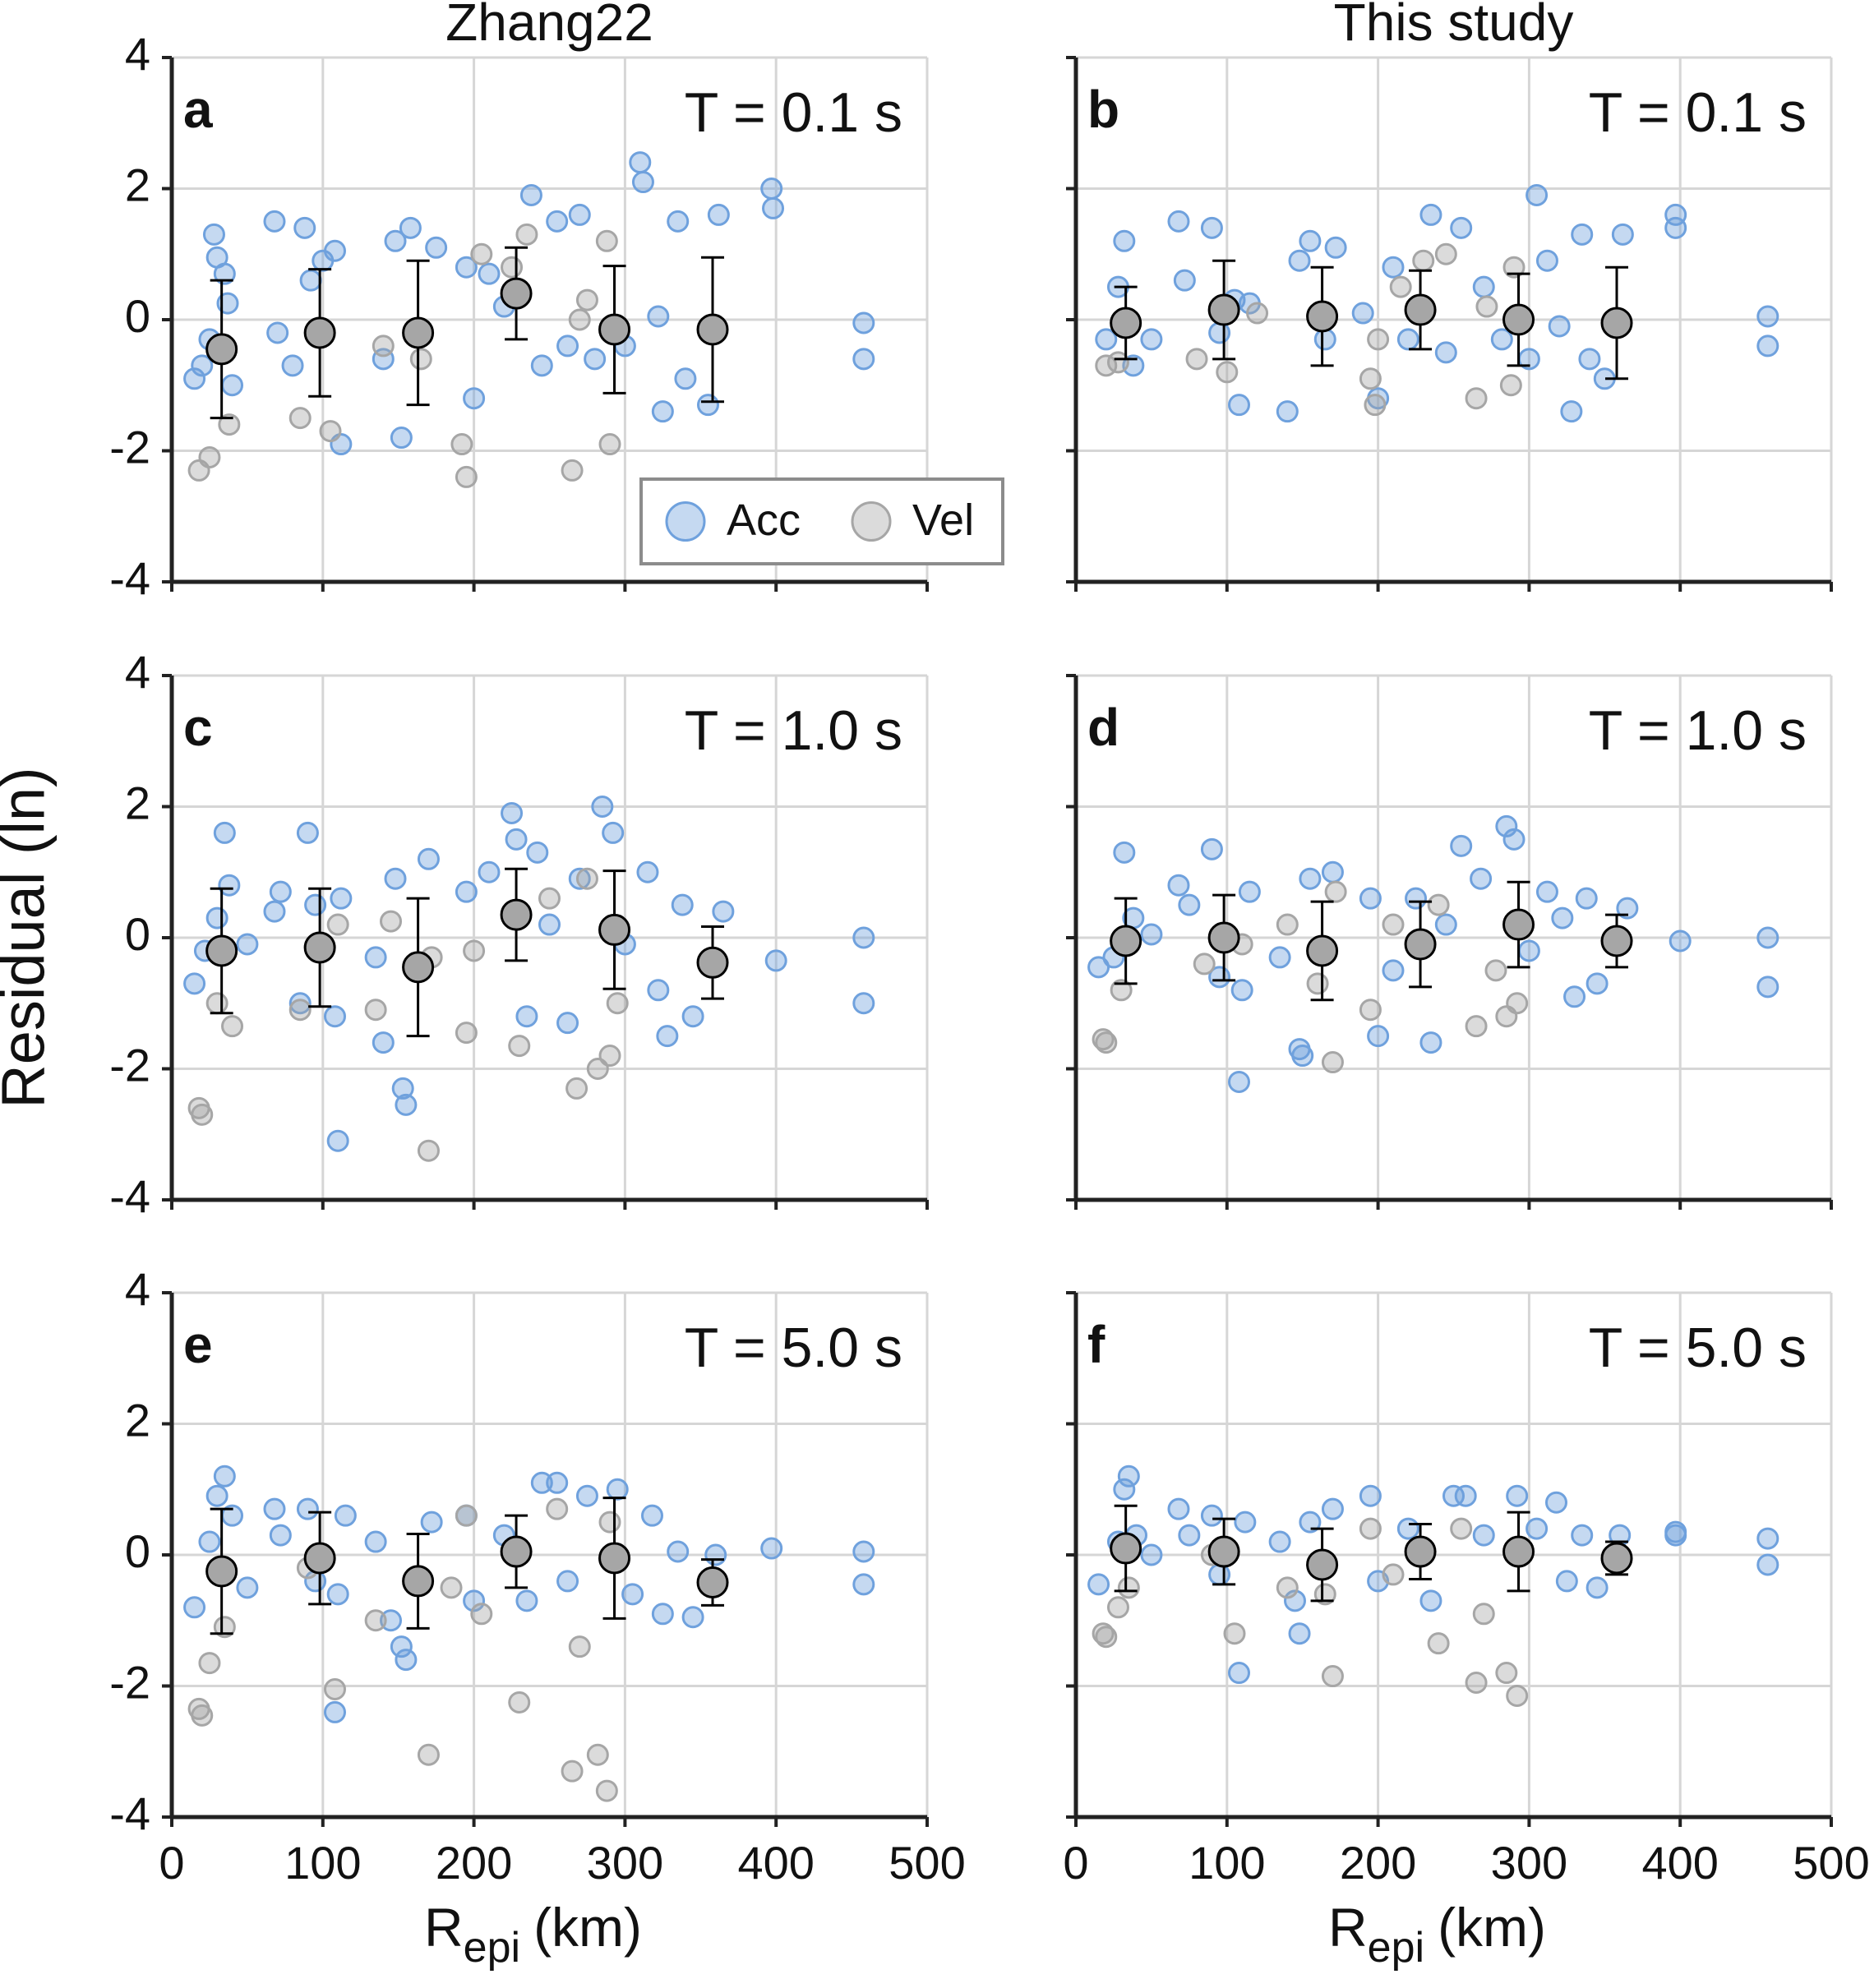 This screenshot has width=1874, height=1988. I want to click on x-tick-label: 0, so click(172, 1863).